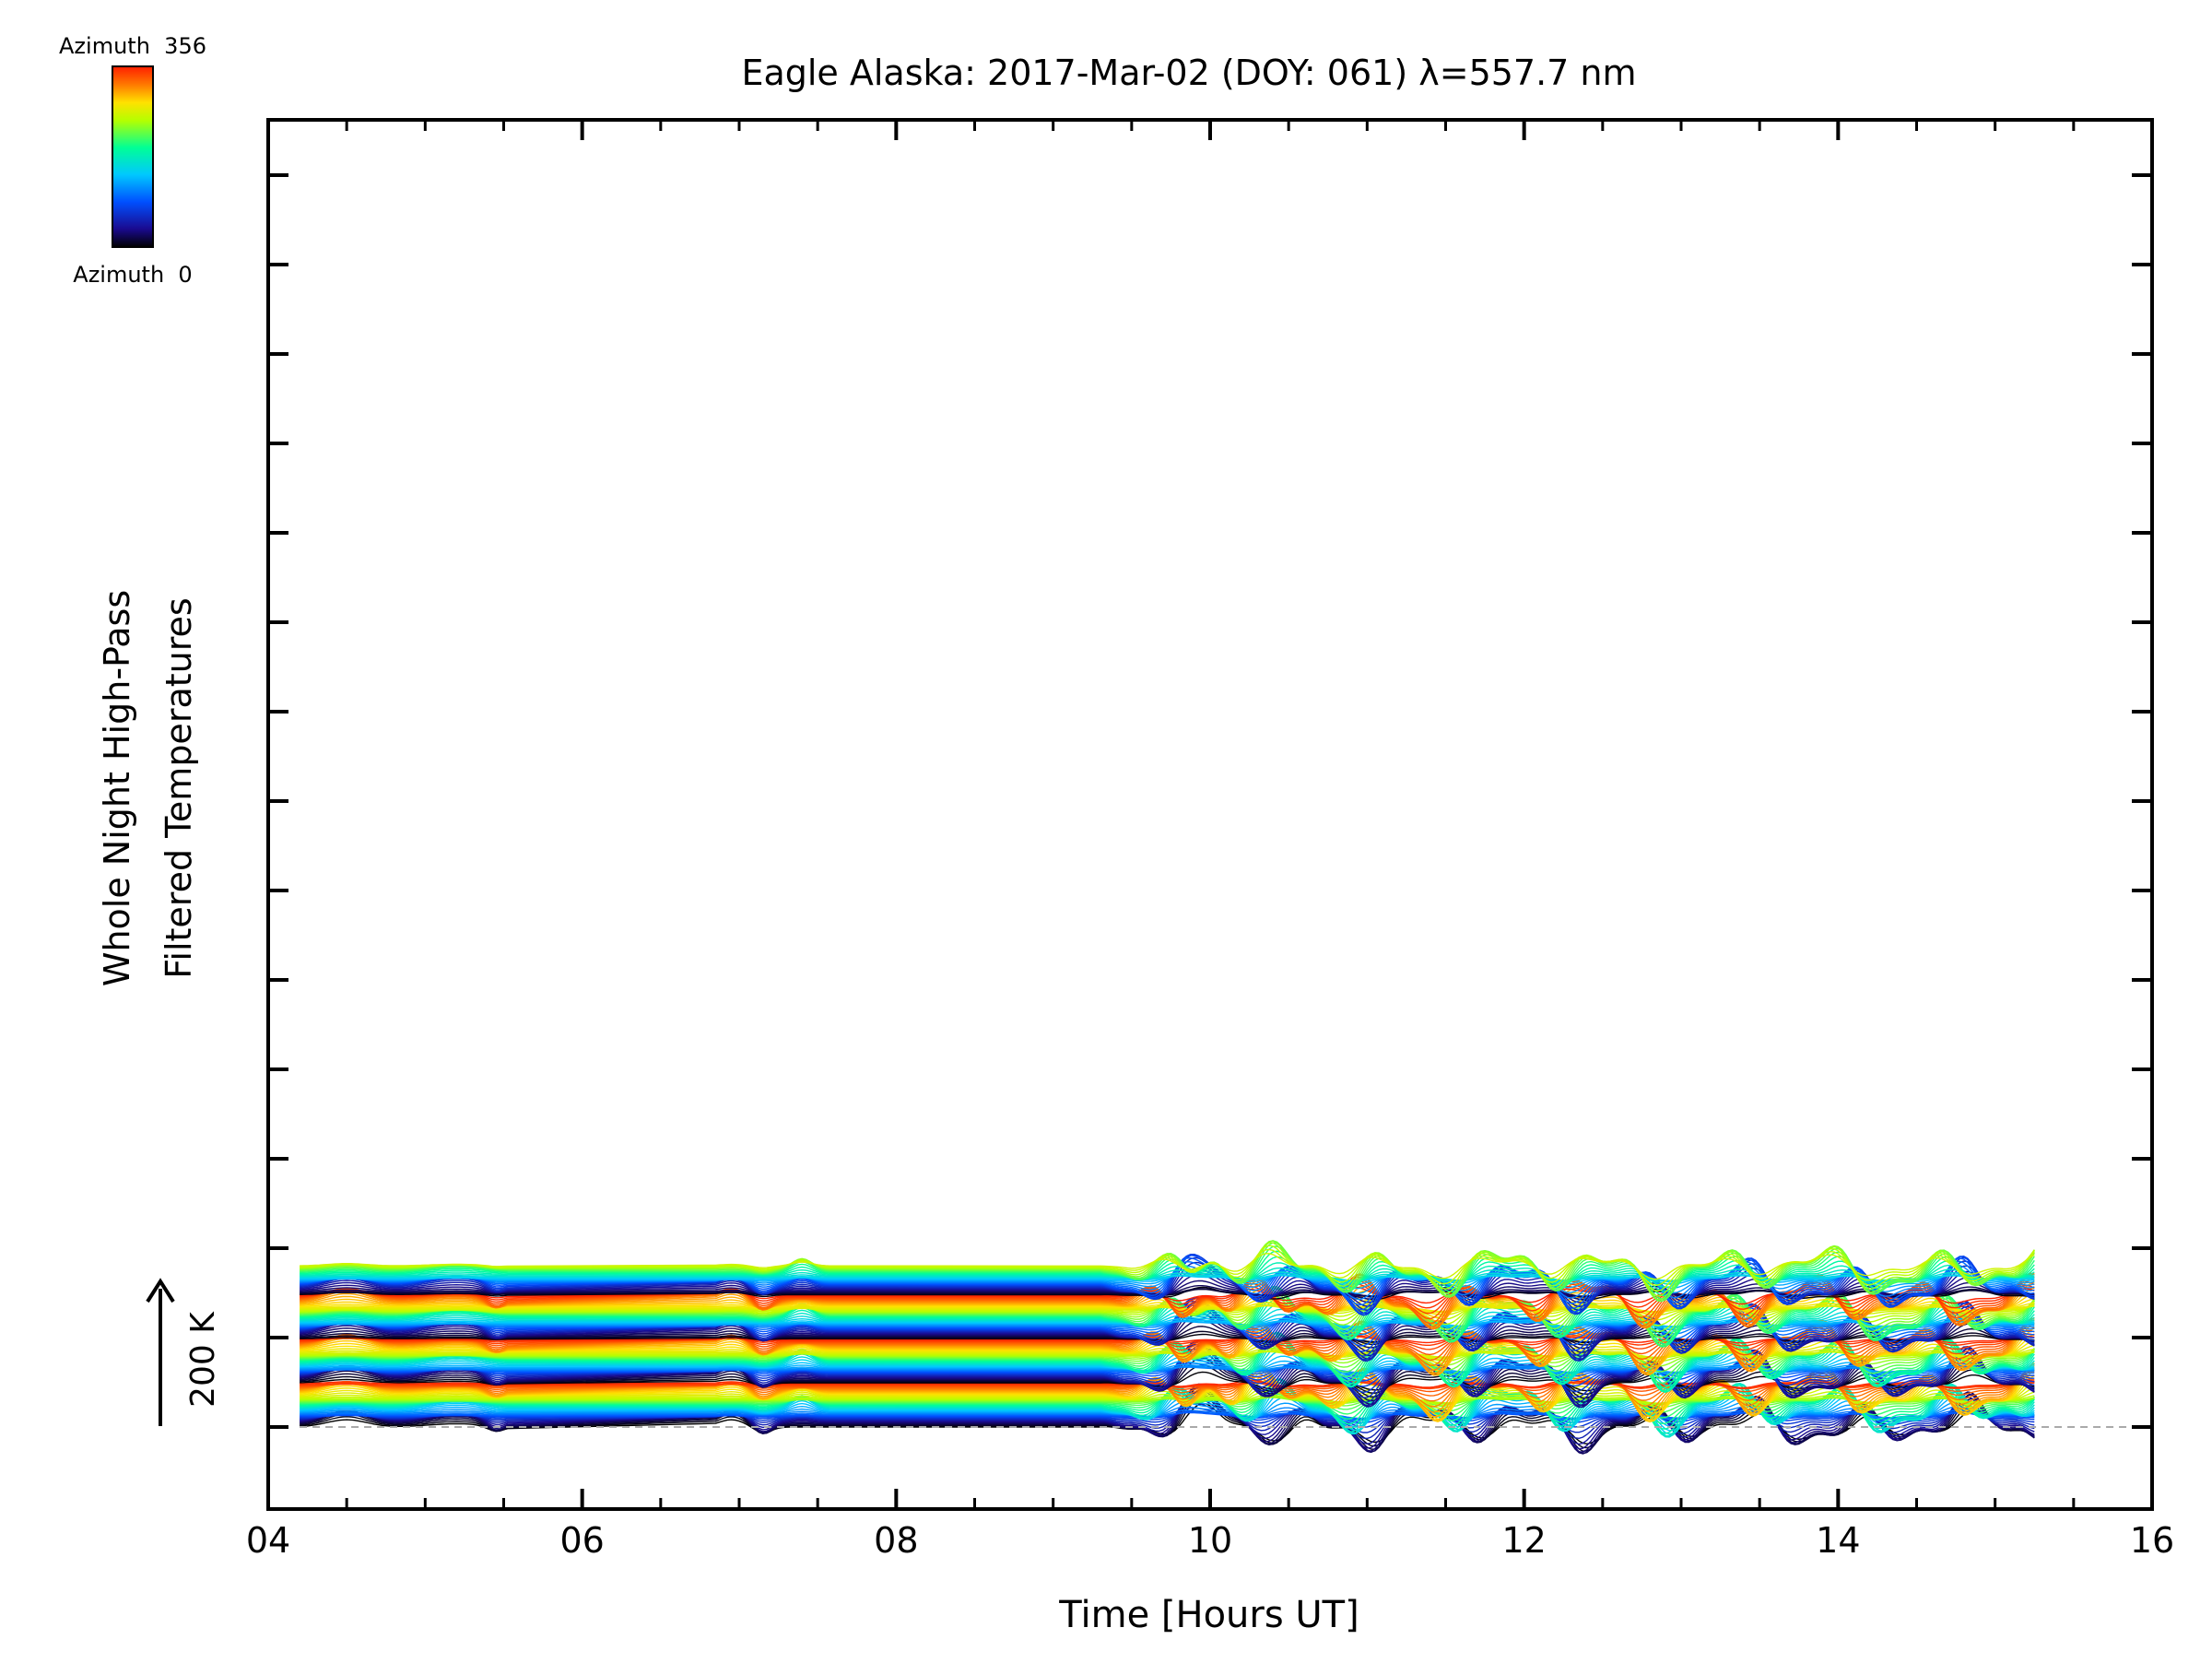 The height and width of the screenshot is (1663, 2212). What do you see at coordinates (117, 788) in the screenshot?
I see `y-axis-label-line-1: Whole Night High-Pass` at bounding box center [117, 788].